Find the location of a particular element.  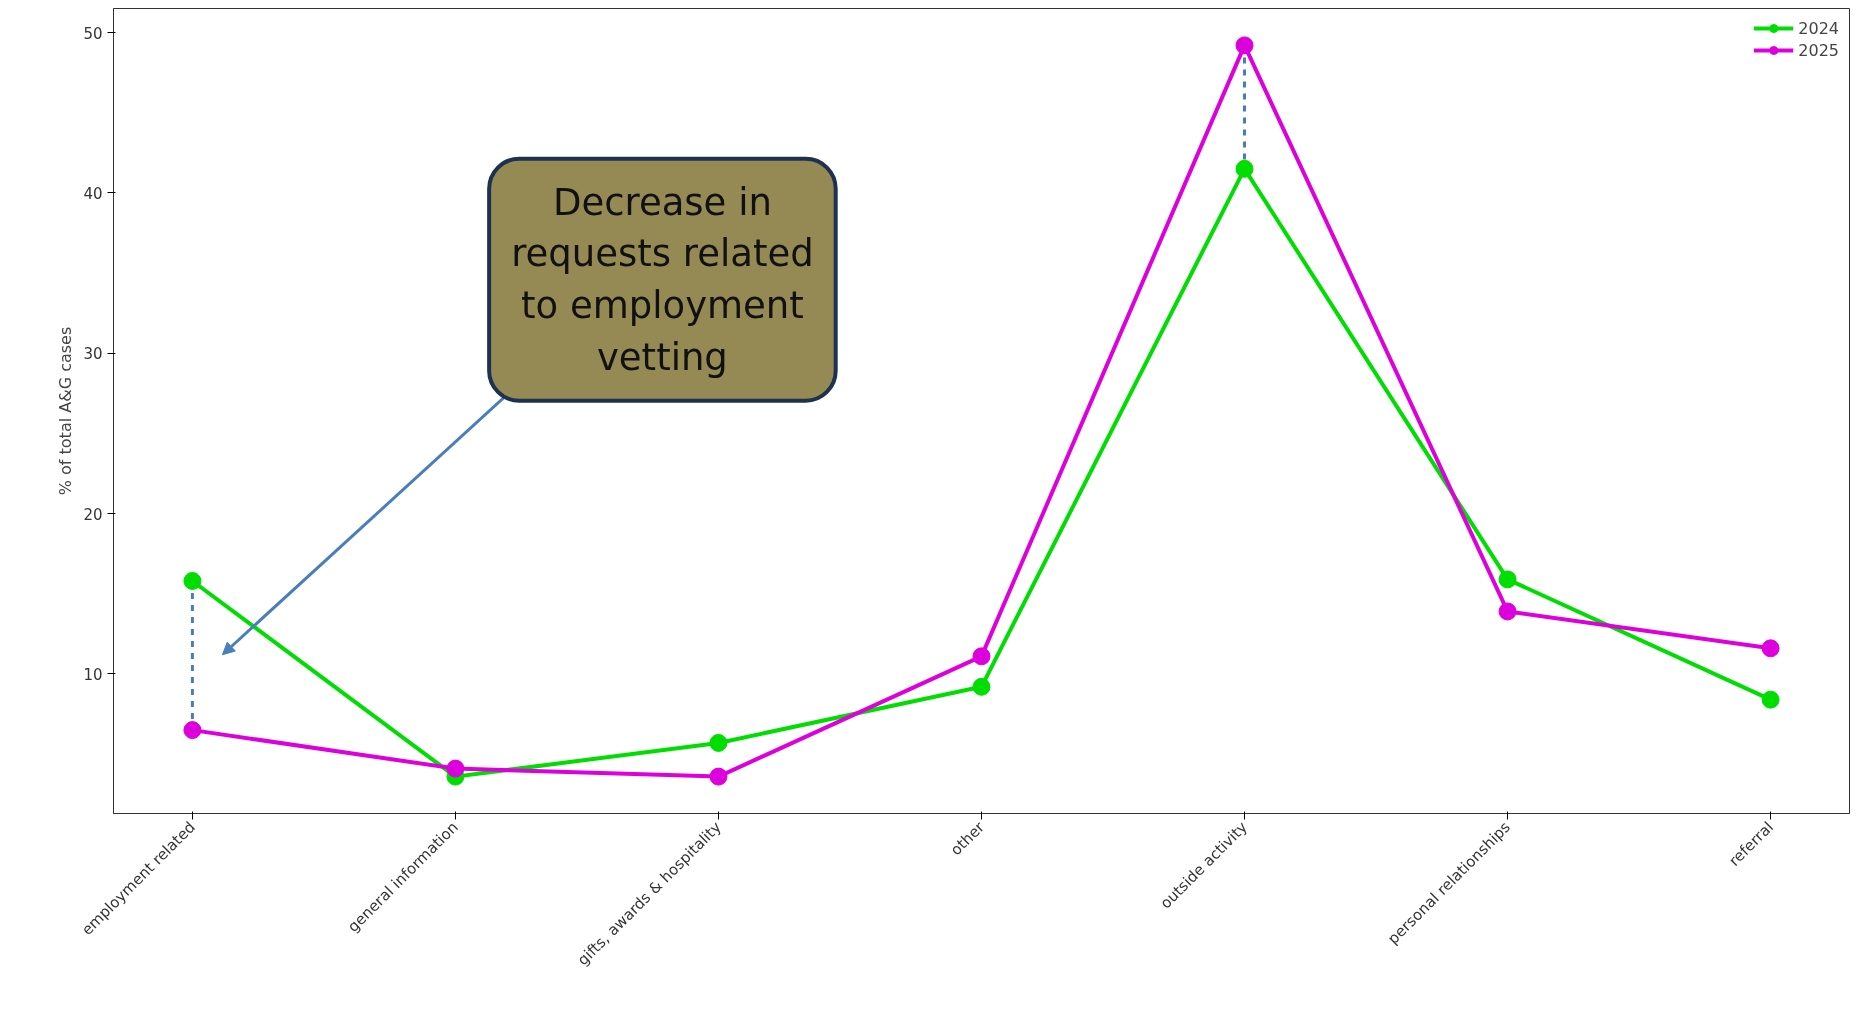

y-tick-label: 20 is located at coordinates (93, 514).